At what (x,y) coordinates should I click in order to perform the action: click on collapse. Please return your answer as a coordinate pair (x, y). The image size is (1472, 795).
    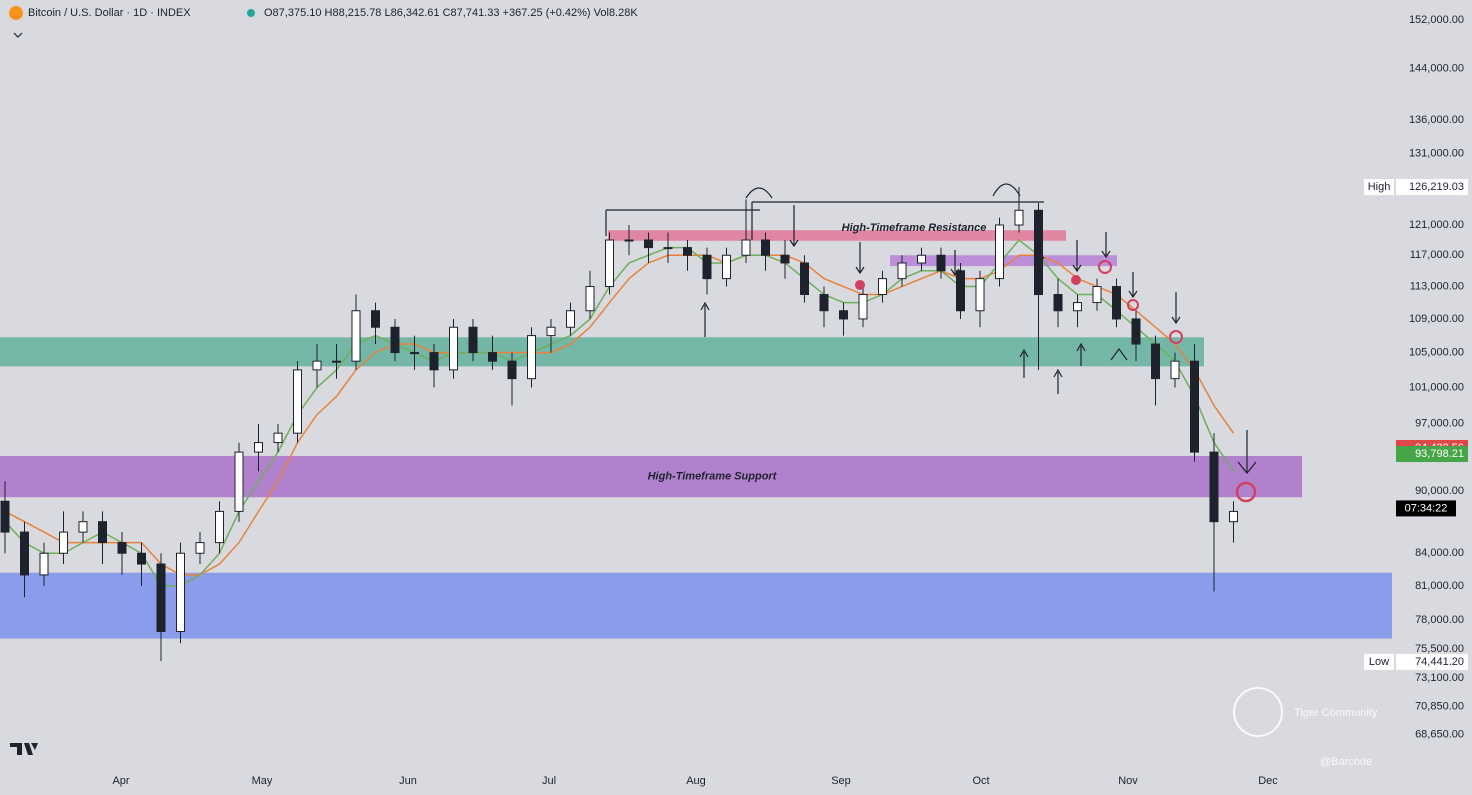
    Looking at the image, I should click on (18, 35).